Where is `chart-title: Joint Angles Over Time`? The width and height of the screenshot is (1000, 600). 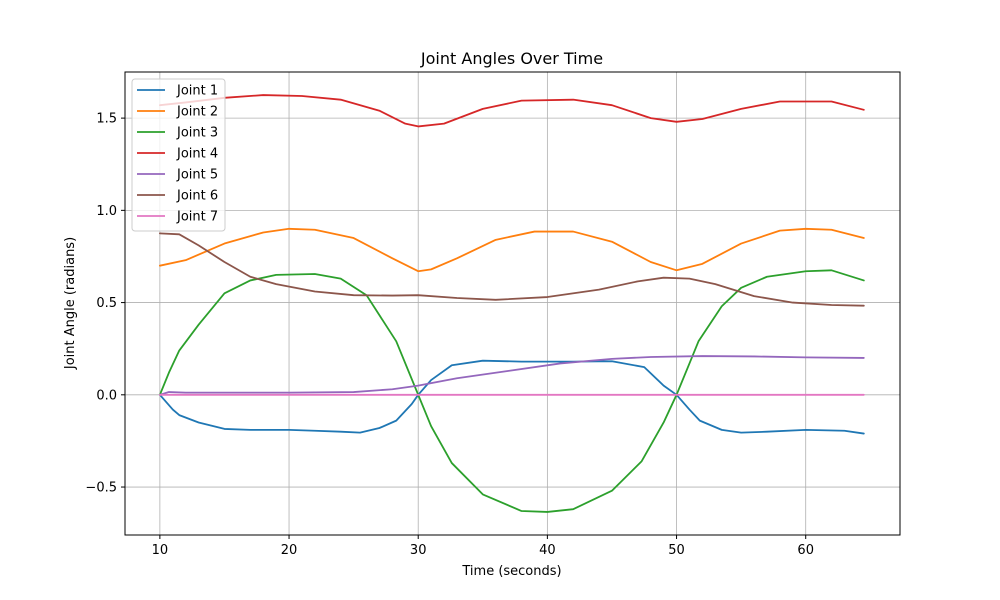 chart-title: Joint Angles Over Time is located at coordinates (511, 58).